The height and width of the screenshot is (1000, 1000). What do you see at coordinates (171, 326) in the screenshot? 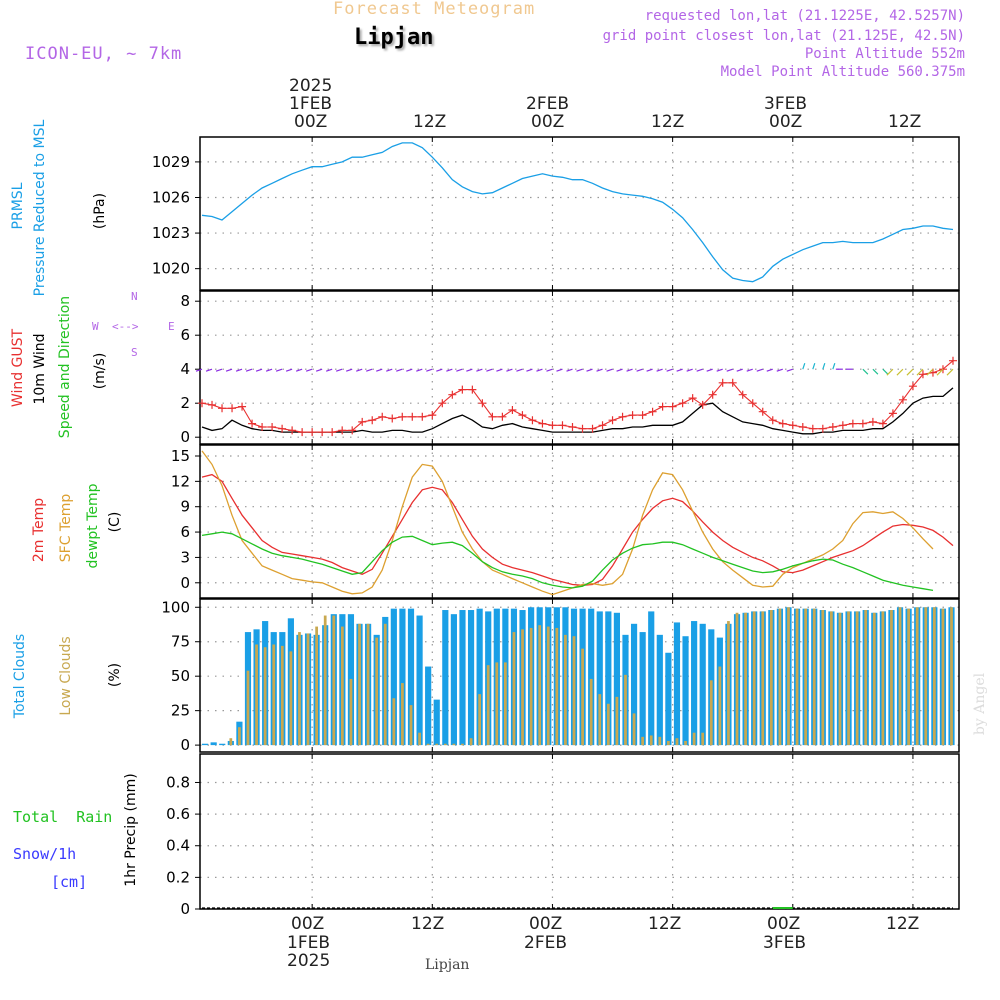
I see `compass-e: E` at bounding box center [171, 326].